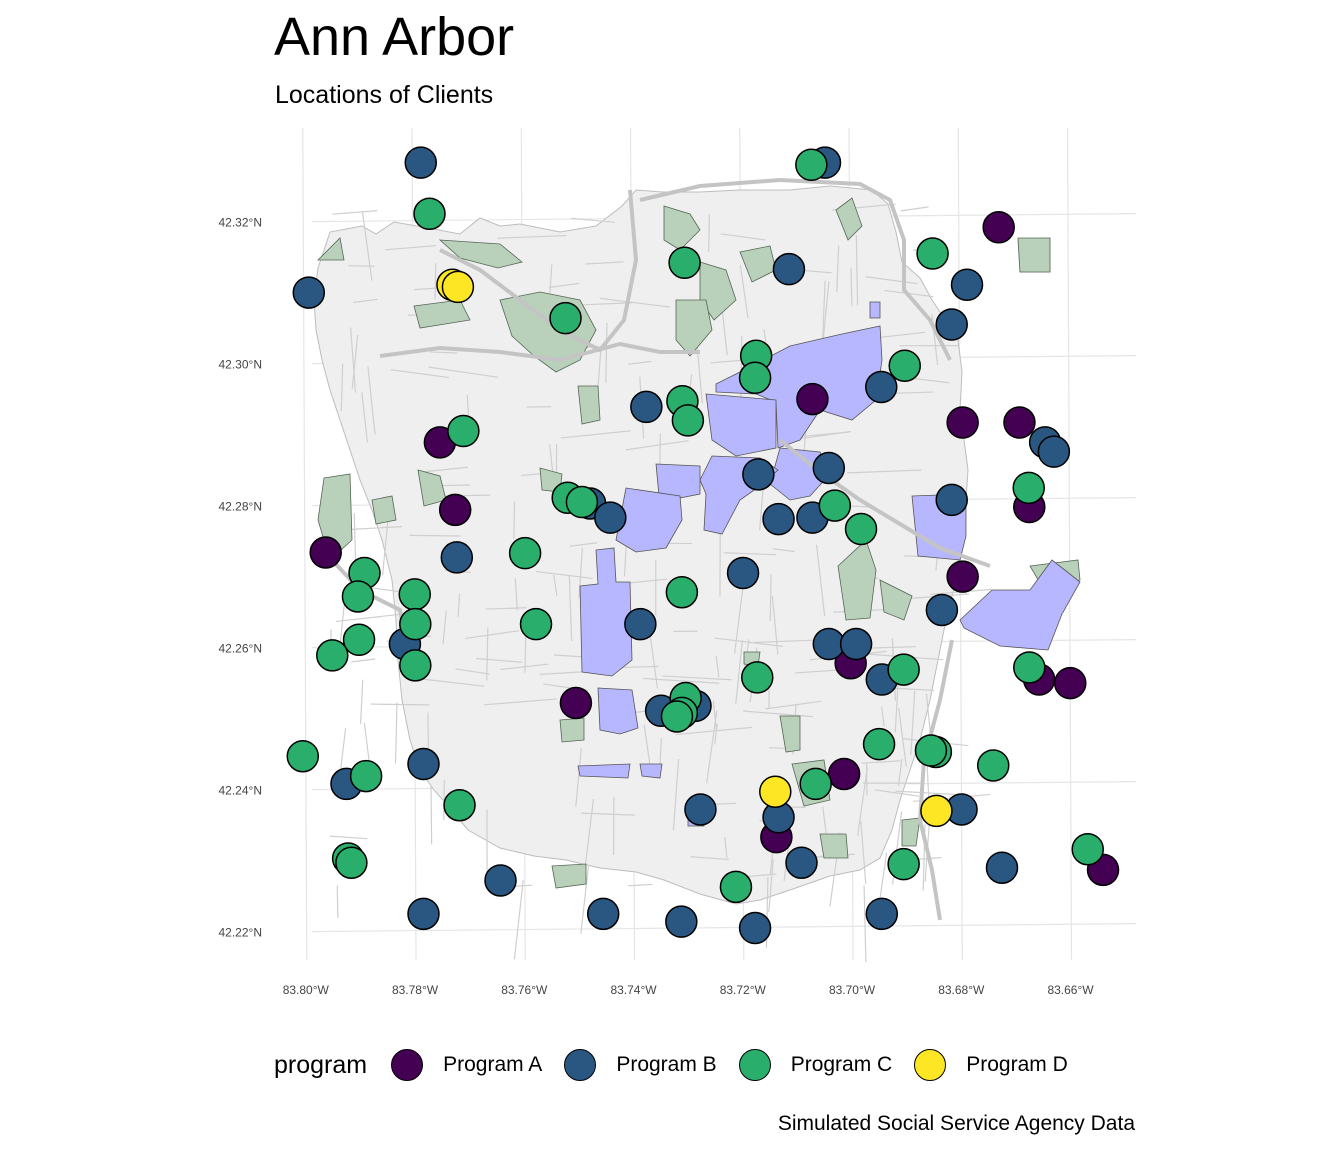 The height and width of the screenshot is (1152, 1344). What do you see at coordinates (961, 990) in the screenshot?
I see `x-tick-label: 83.68°W` at bounding box center [961, 990].